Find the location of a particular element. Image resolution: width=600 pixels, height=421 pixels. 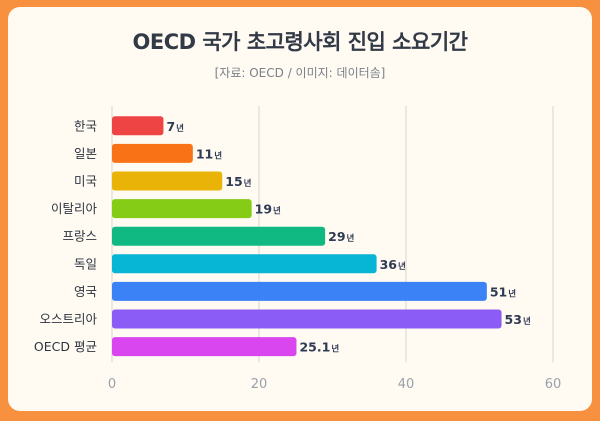

x-tick-label: 0 is located at coordinates (112, 384).